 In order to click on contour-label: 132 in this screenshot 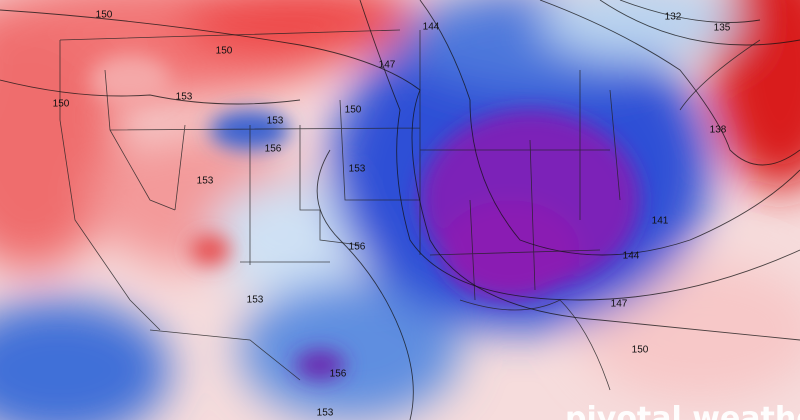, I will do `click(673, 17)`.